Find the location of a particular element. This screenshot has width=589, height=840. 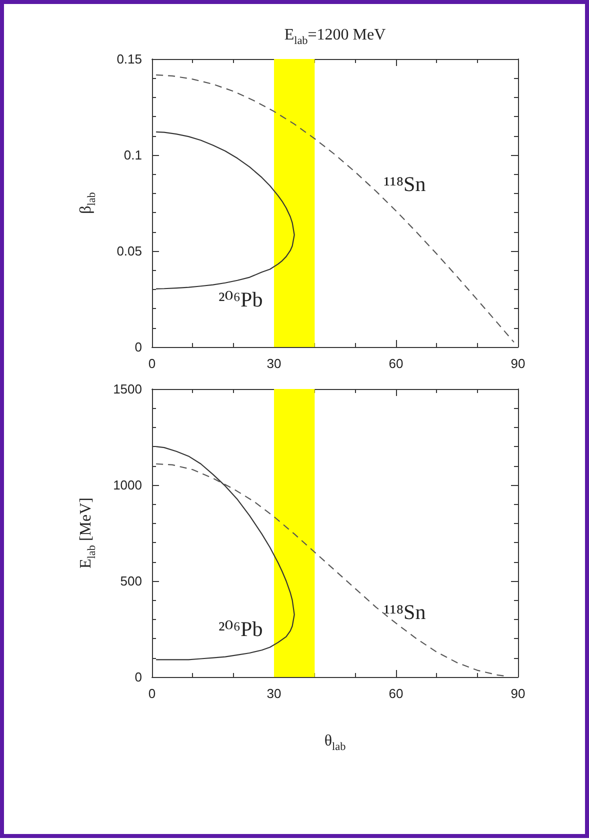

chart-title: E$_{lab}$=1200 MeV is located at coordinates (335, 37).